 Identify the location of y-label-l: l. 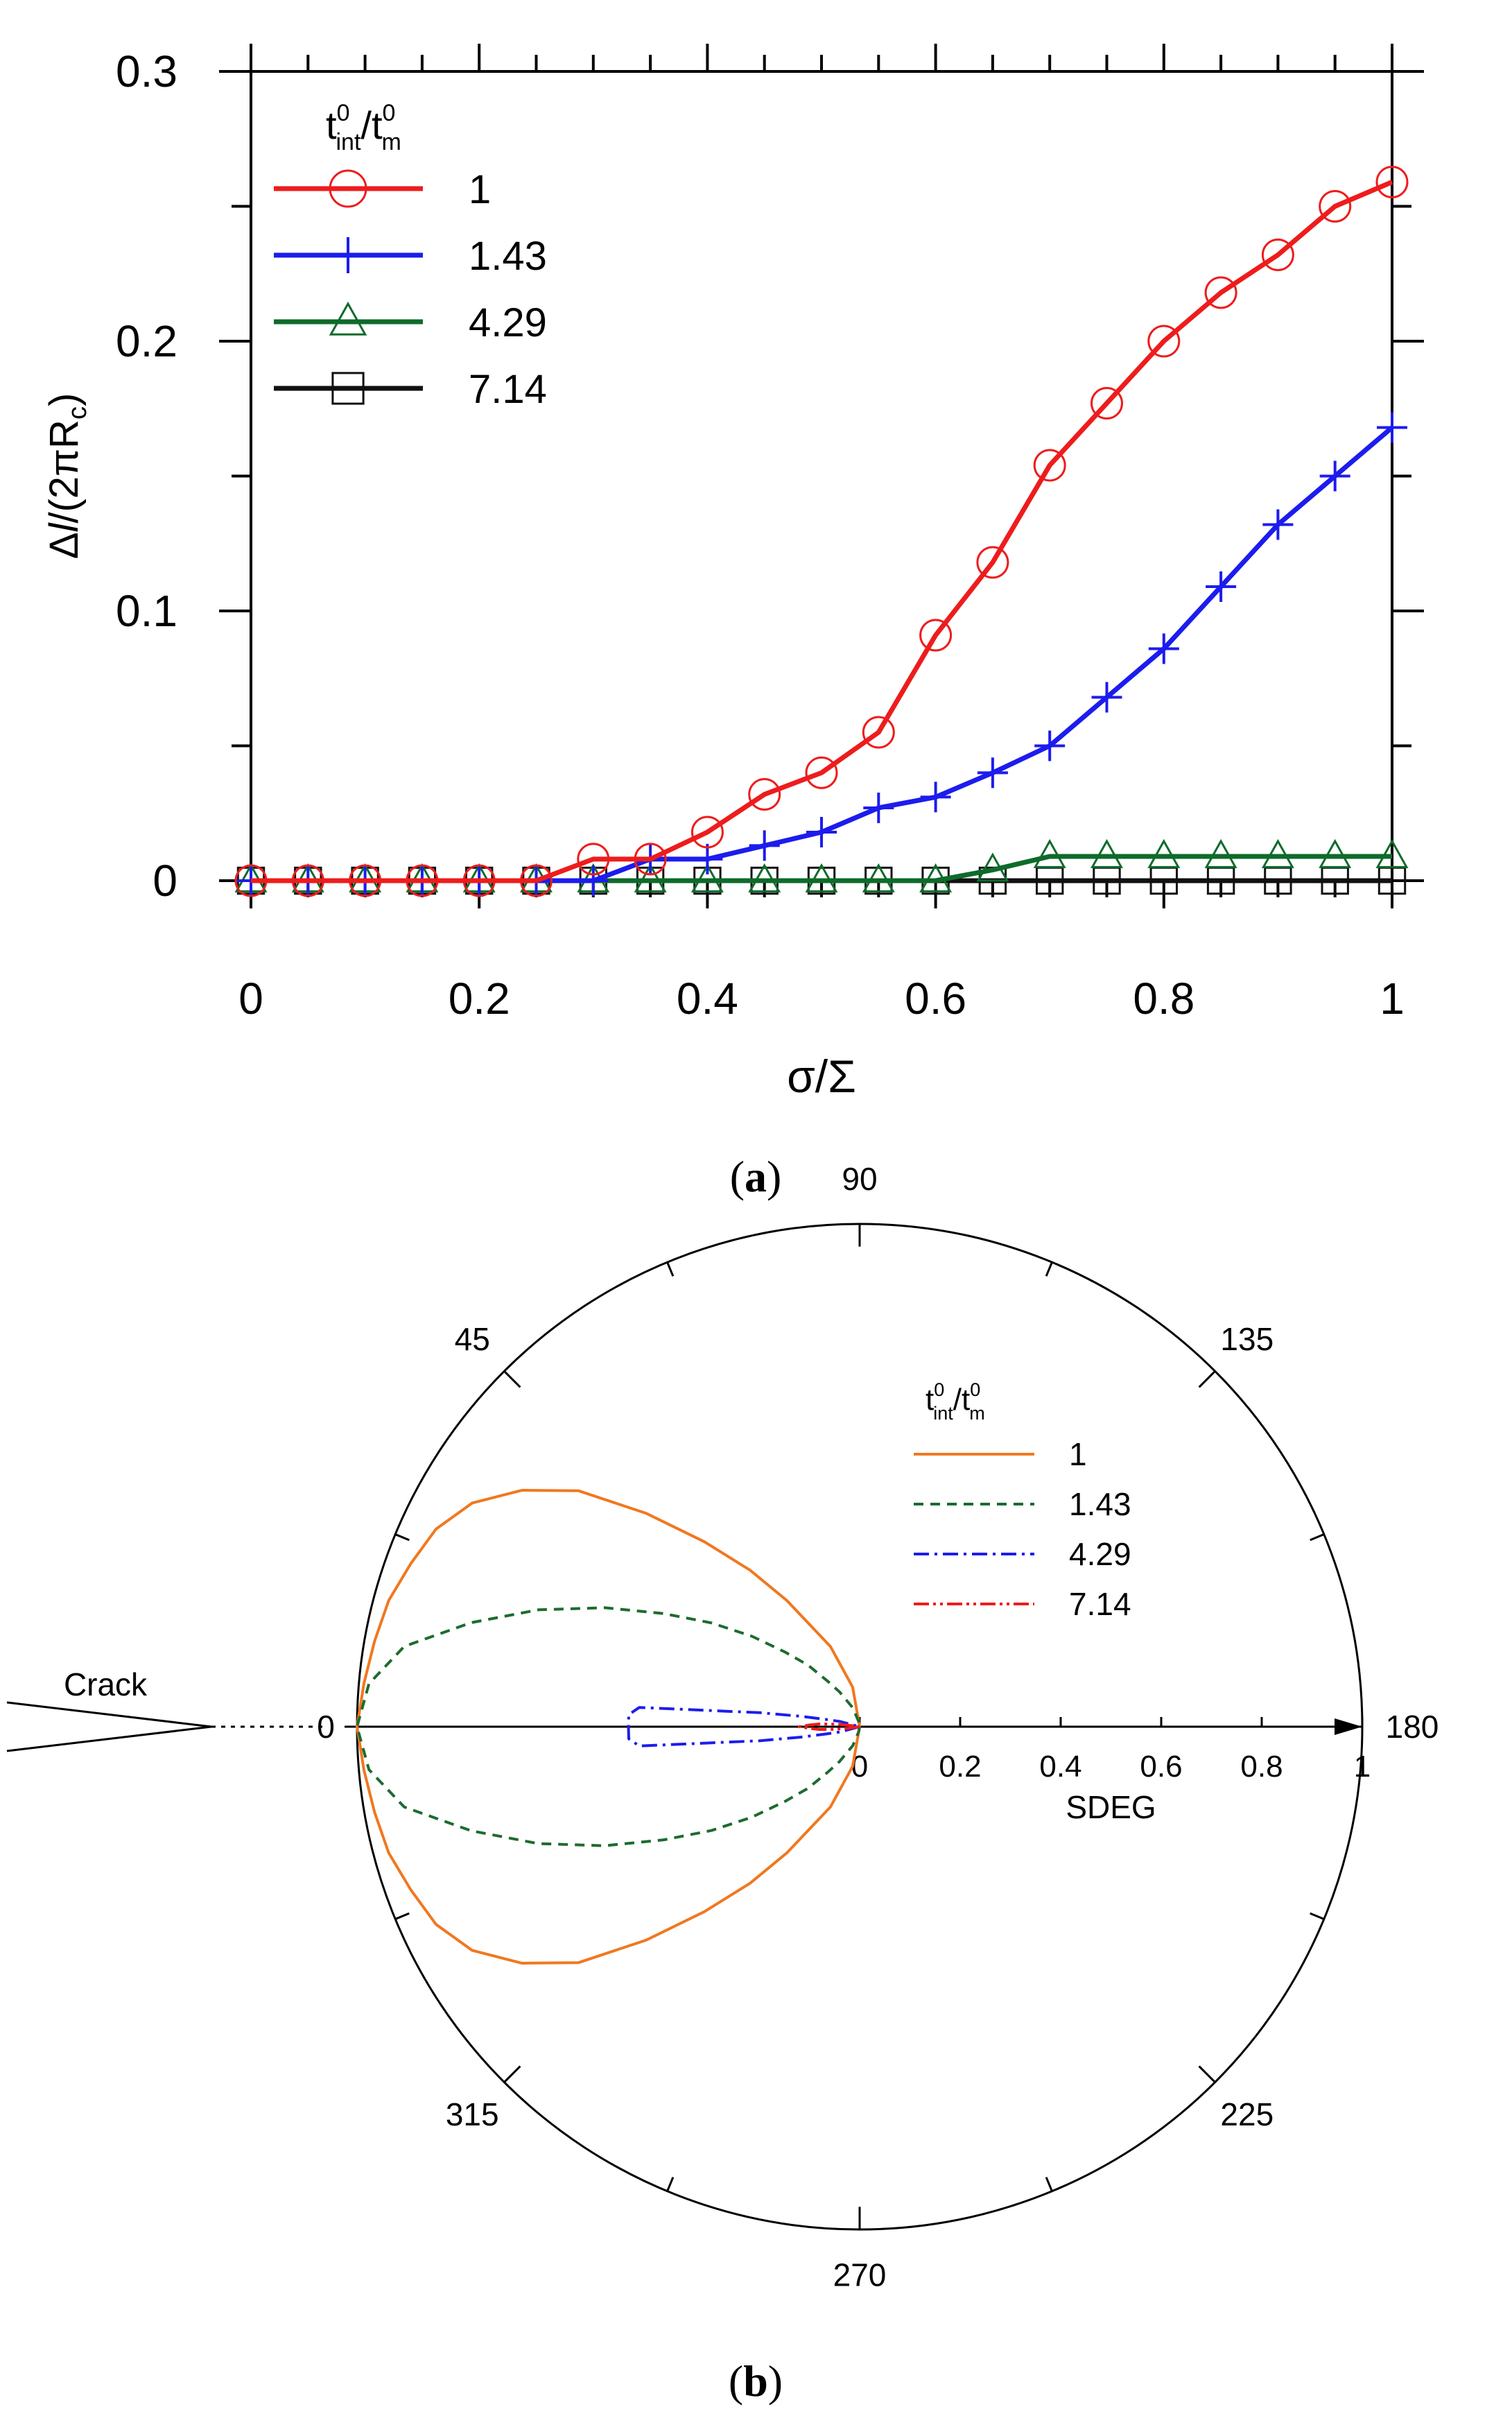
(64, 527).